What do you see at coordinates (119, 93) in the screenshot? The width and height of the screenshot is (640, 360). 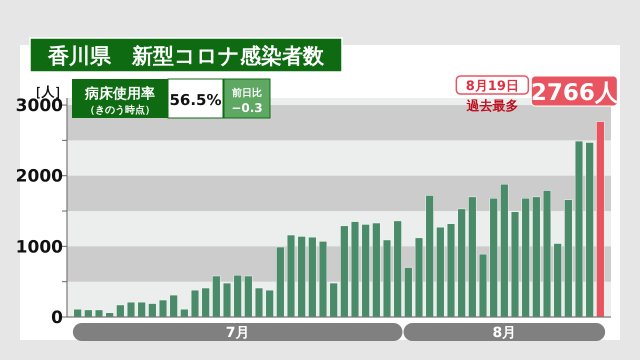 I see `annotation: 病床使用率` at bounding box center [119, 93].